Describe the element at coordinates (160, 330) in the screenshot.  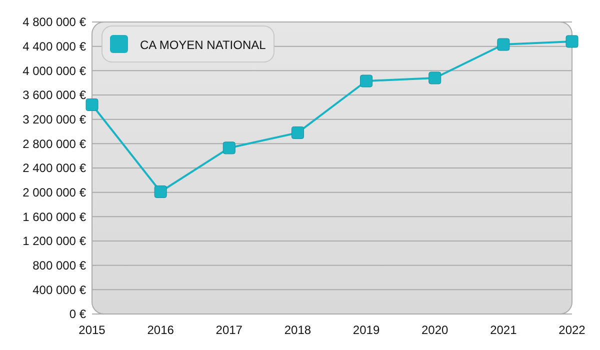
I see `x-tick-label: 2016` at that location.